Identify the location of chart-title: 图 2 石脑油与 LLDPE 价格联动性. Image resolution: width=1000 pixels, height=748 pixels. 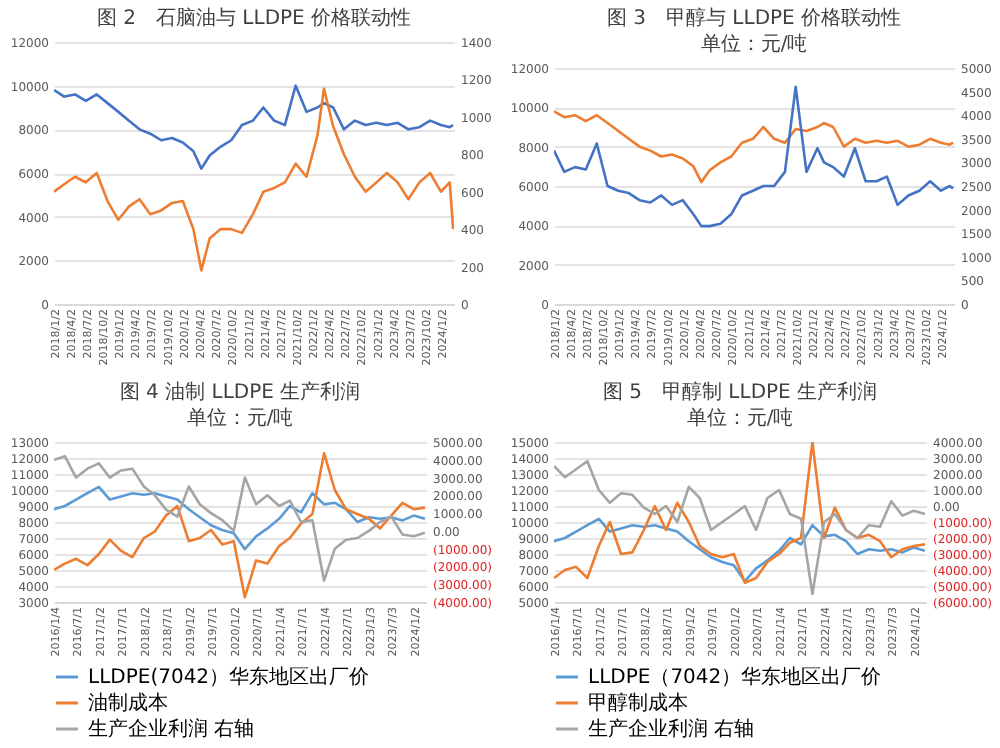
(254, 18).